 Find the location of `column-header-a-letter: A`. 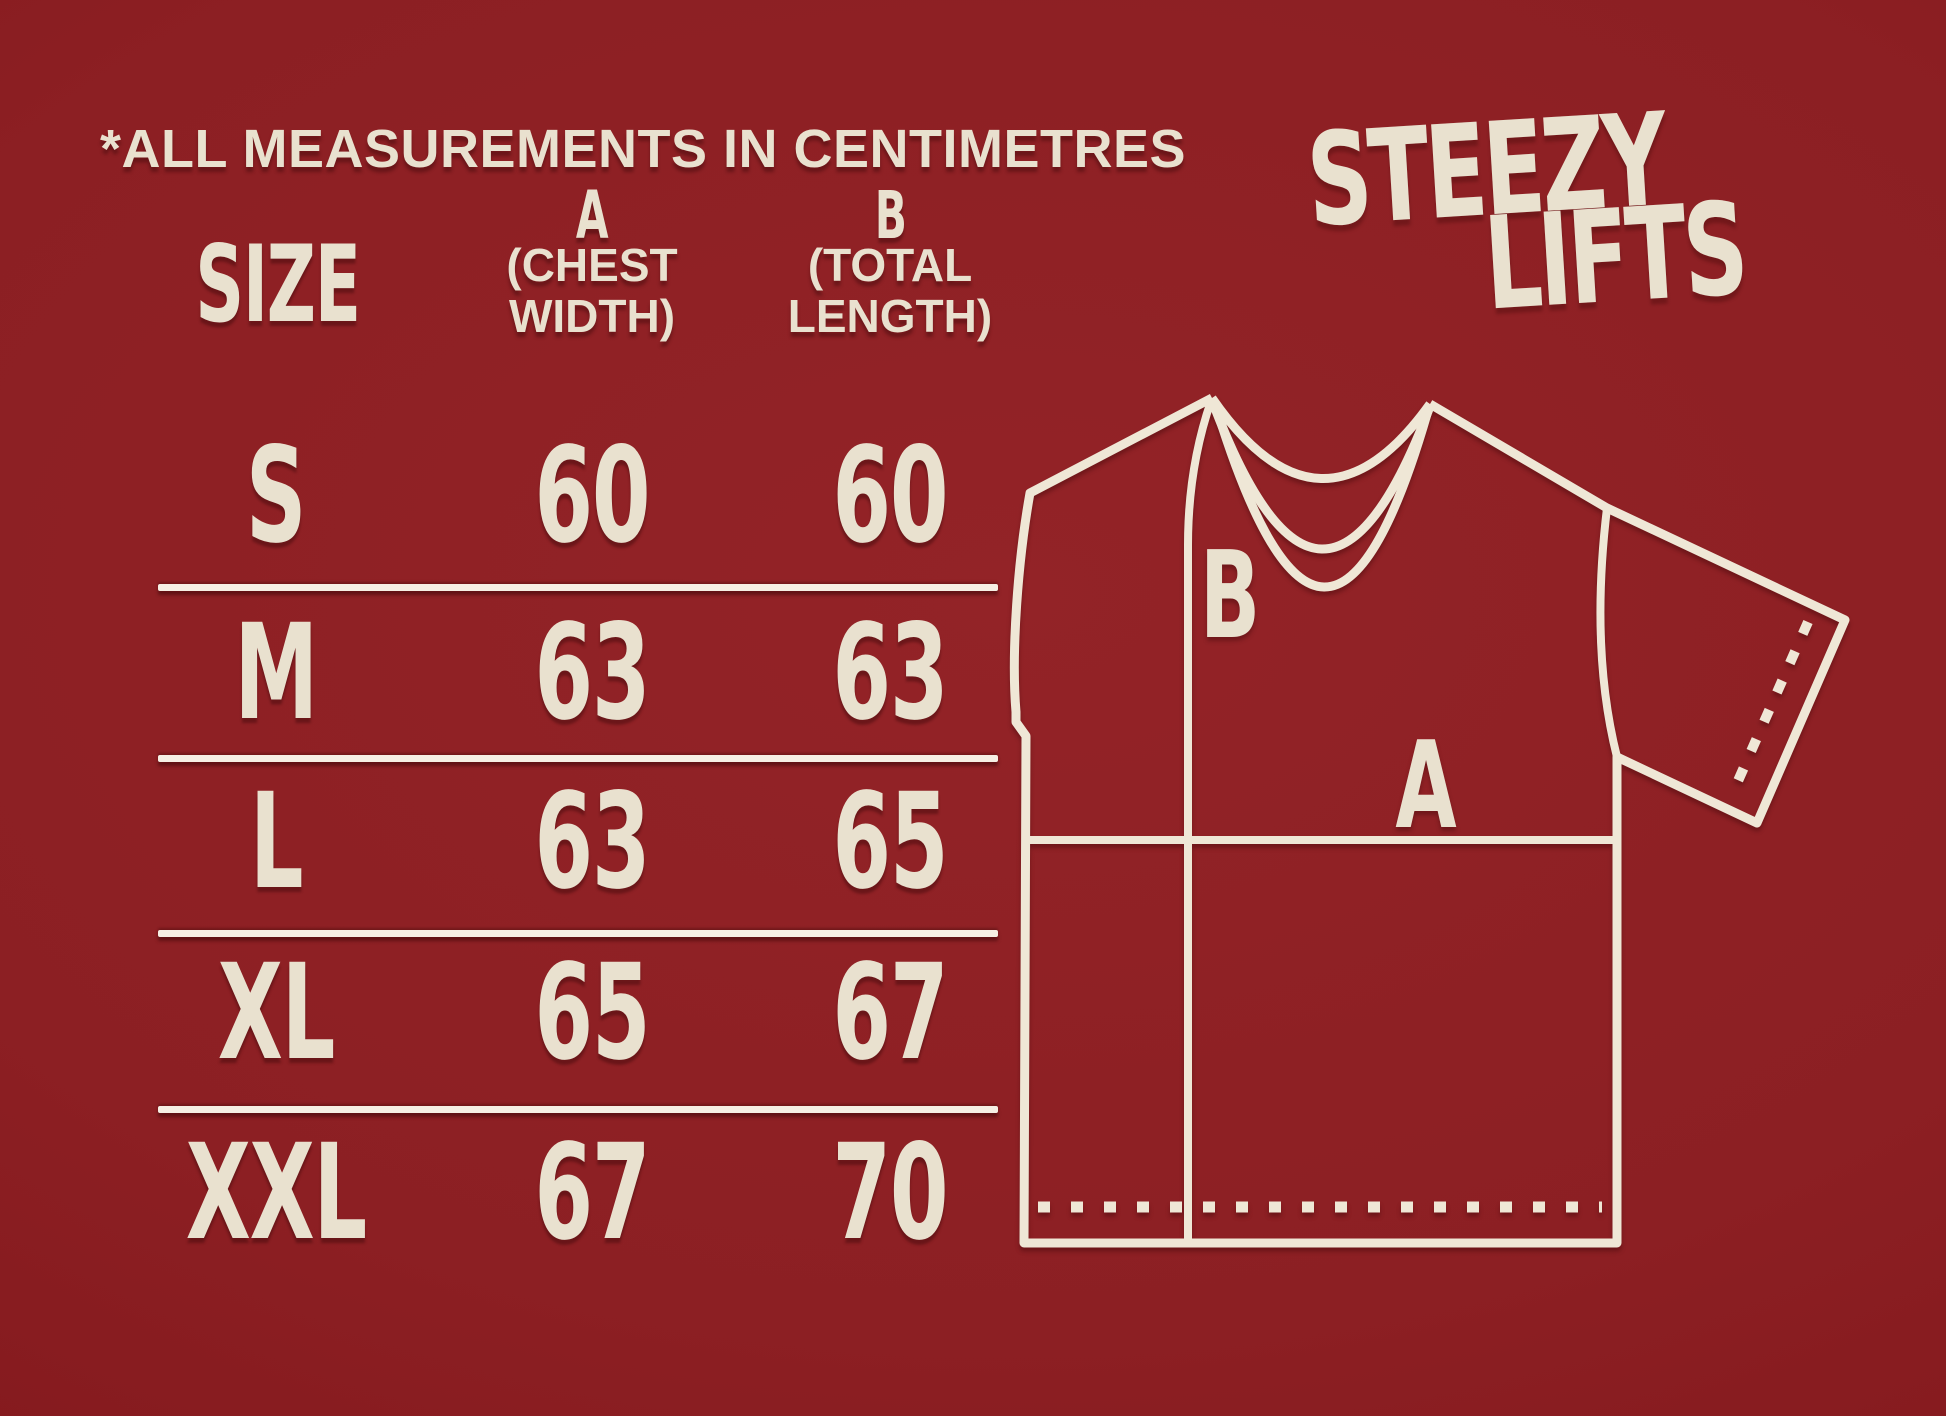

column-header-a-letter: A is located at coordinates (592, 215).